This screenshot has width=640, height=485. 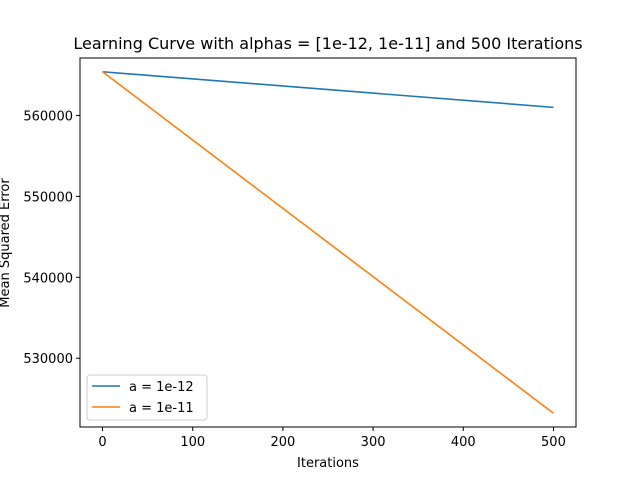 What do you see at coordinates (192, 442) in the screenshot?
I see `x-tick-label: 100` at bounding box center [192, 442].